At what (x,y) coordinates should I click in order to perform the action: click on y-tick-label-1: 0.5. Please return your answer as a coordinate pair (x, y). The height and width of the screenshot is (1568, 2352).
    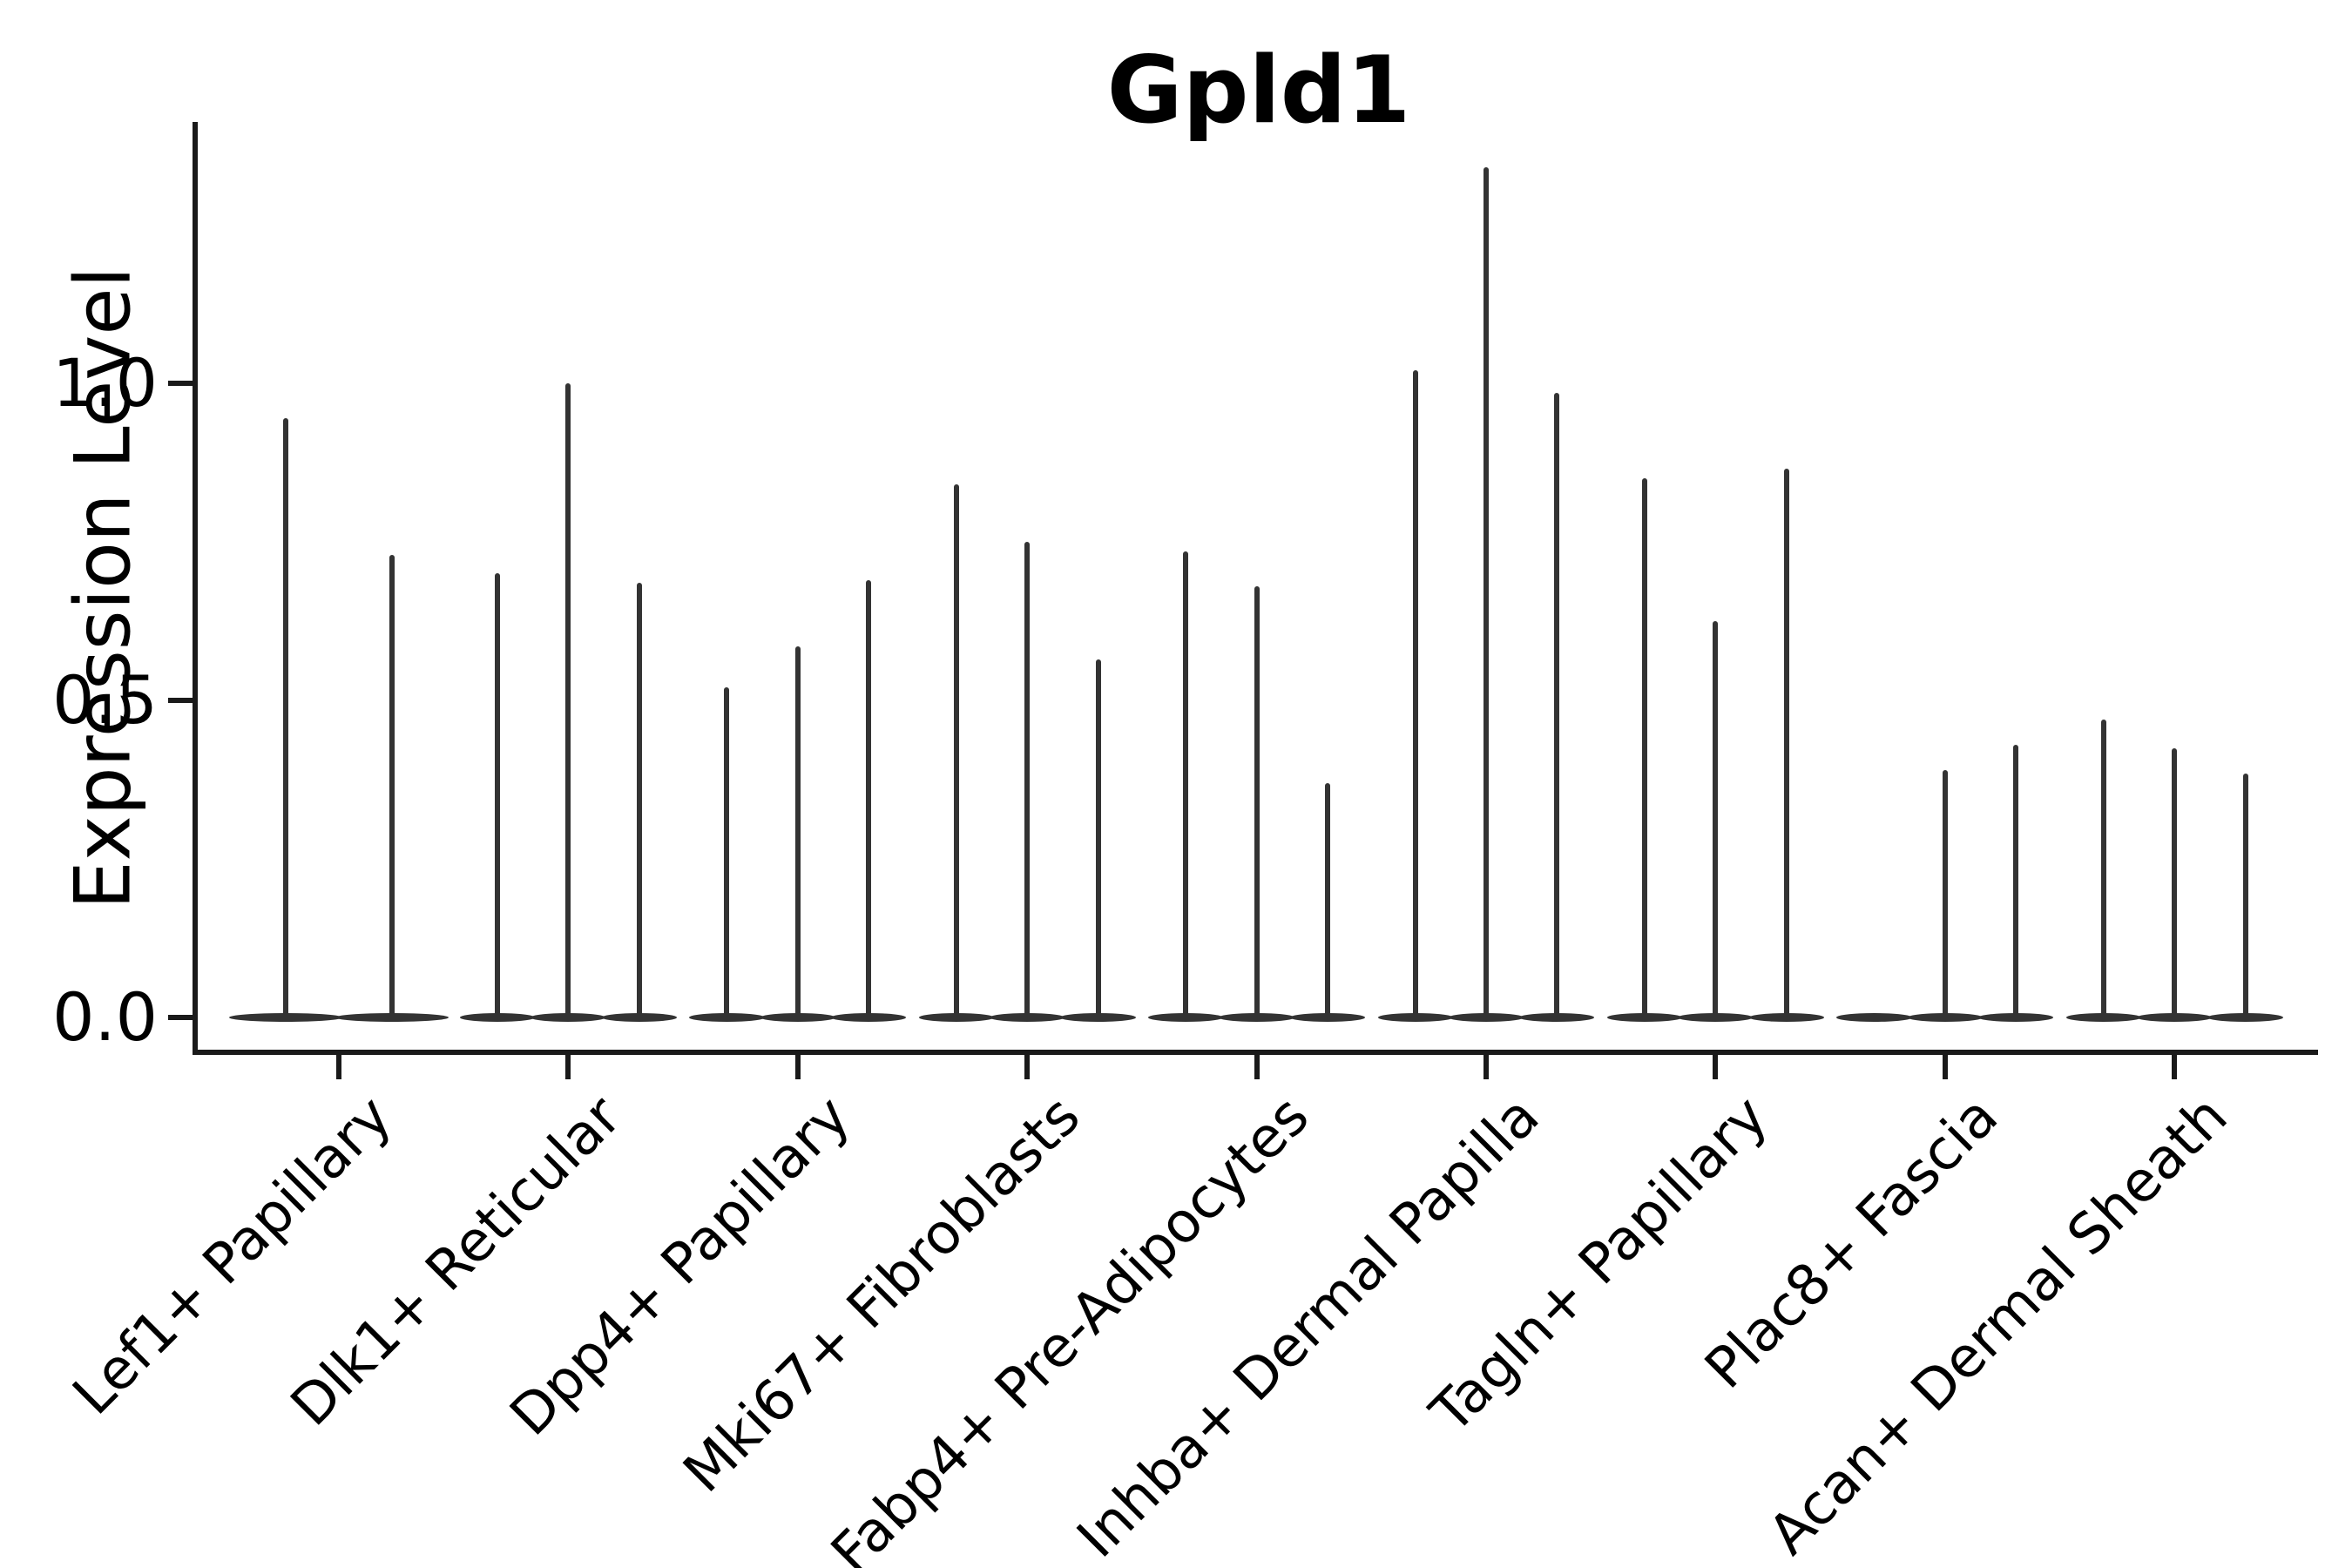
    Looking at the image, I should click on (105, 700).